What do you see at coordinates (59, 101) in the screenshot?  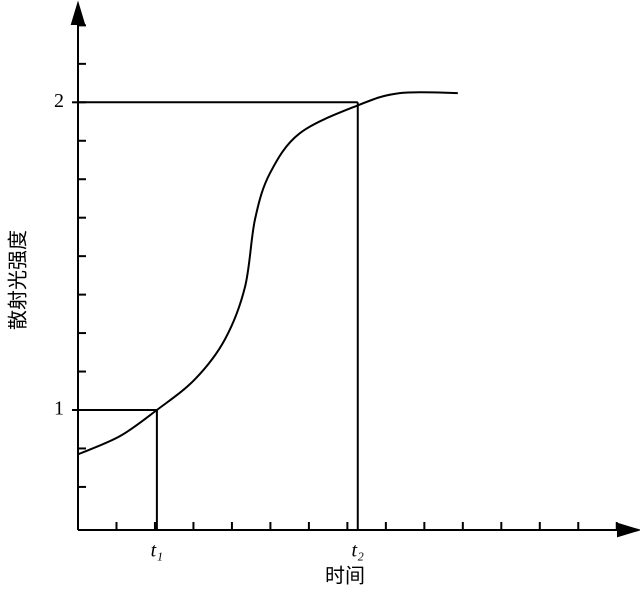 I see `y-tick-label: 2` at bounding box center [59, 101].